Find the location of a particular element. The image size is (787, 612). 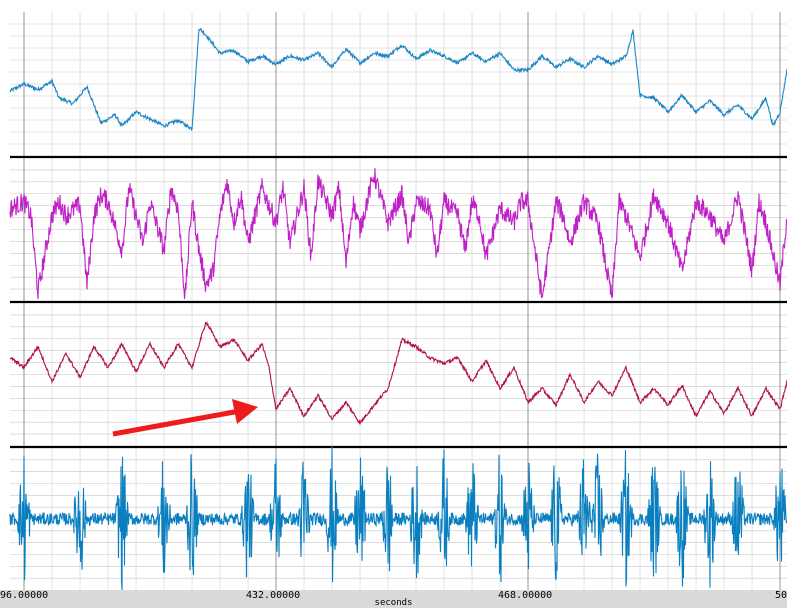

x-axis-bar is located at coordinates (393, 599).